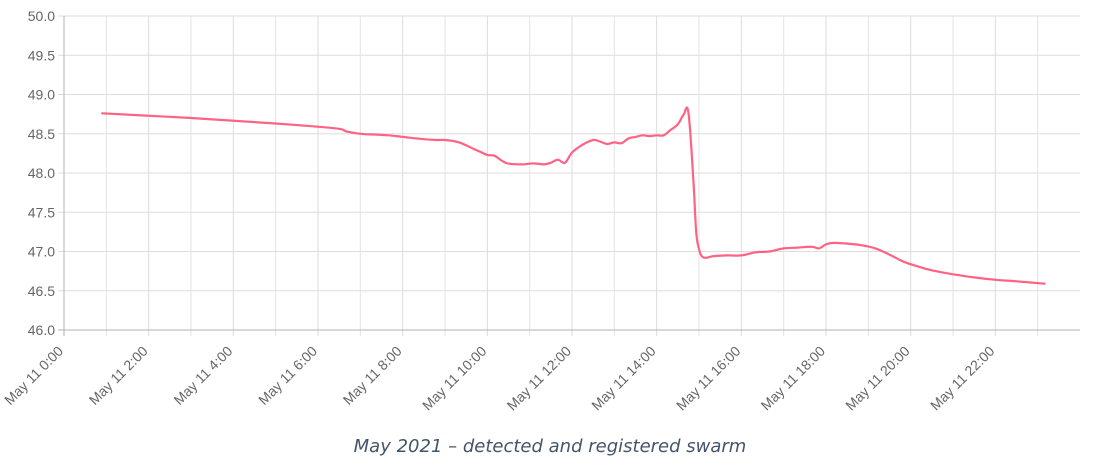  Describe the element at coordinates (287, 375) in the screenshot. I see `x-tick-label: May 11 6:00` at that location.